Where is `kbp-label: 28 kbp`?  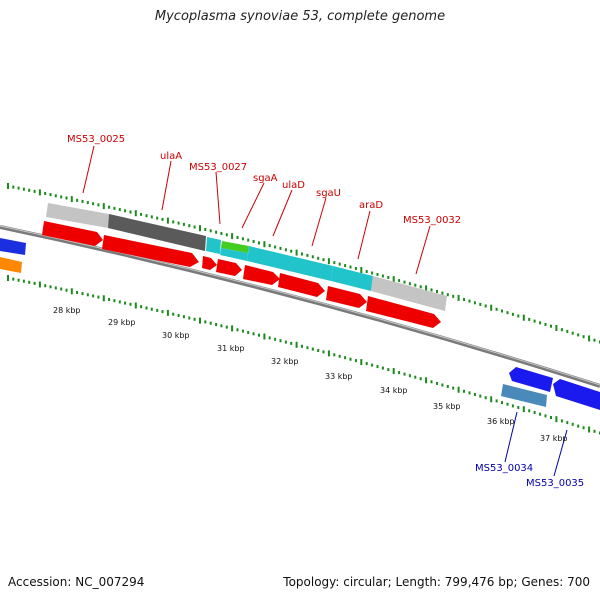
kbp-label: 28 kbp is located at coordinates (67, 310).